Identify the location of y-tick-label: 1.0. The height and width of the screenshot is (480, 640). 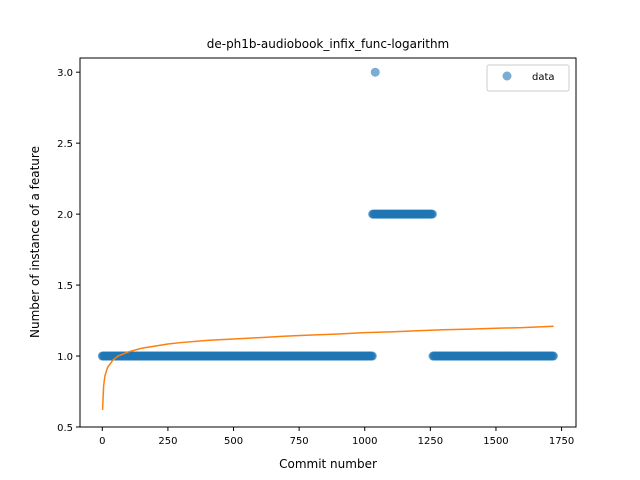
(65, 357).